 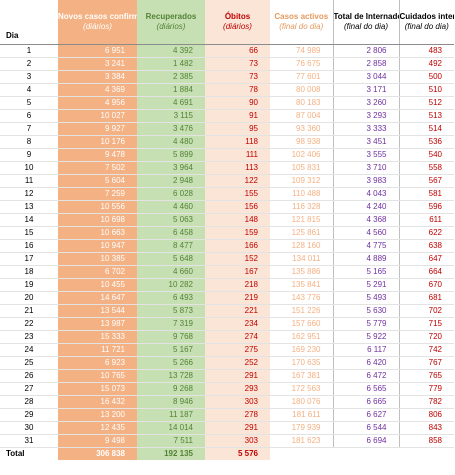 What do you see at coordinates (301, 272) in the screenshot?
I see `cell-casos-activos: 135 886` at bounding box center [301, 272].